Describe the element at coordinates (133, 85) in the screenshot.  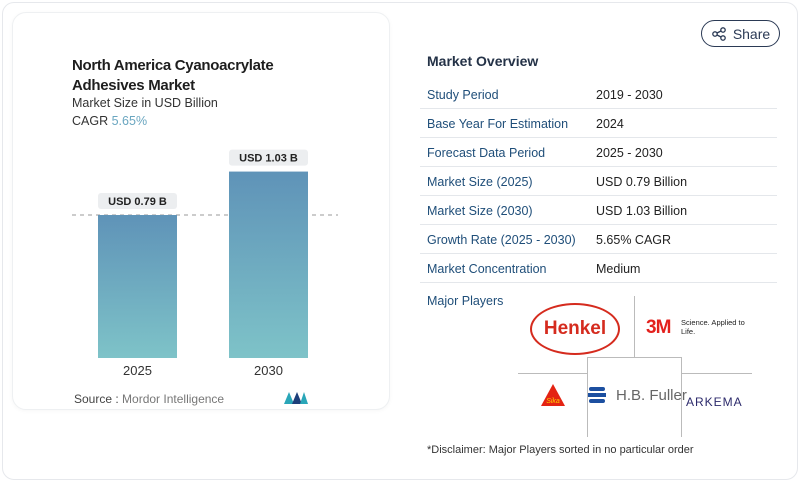
I see `title-line-2: Adhesives Market` at that location.